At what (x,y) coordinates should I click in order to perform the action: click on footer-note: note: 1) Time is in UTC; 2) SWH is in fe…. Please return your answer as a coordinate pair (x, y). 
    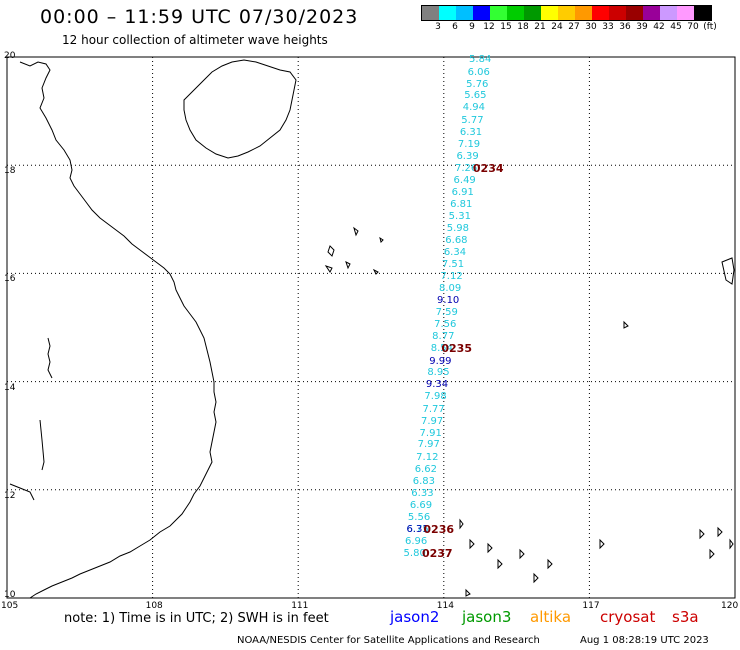
    Looking at the image, I should click on (196, 618).